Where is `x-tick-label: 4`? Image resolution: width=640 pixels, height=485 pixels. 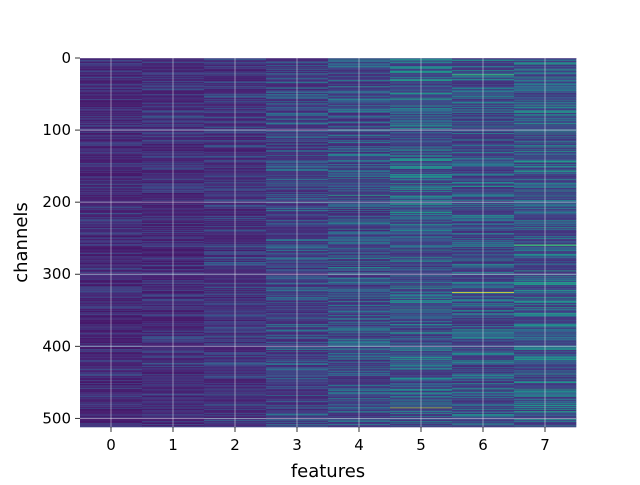 x-tick-label: 4 is located at coordinates (359, 445).